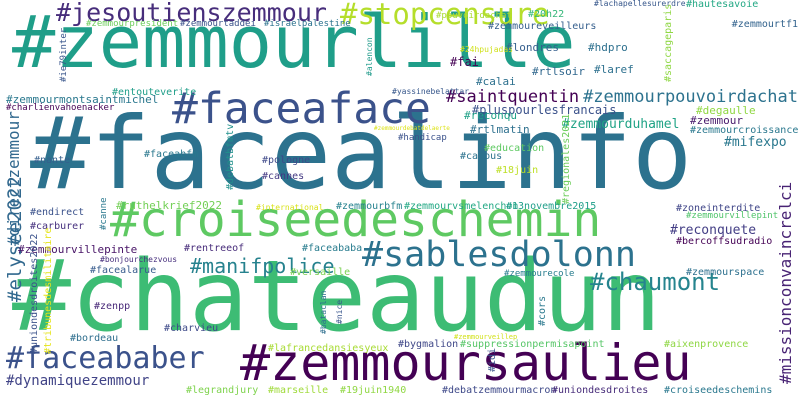 The width and height of the screenshot is (800, 400). What do you see at coordinates (566, 158) in the screenshot?
I see `word-regionales2021: #regionales2021` at bounding box center [566, 158].